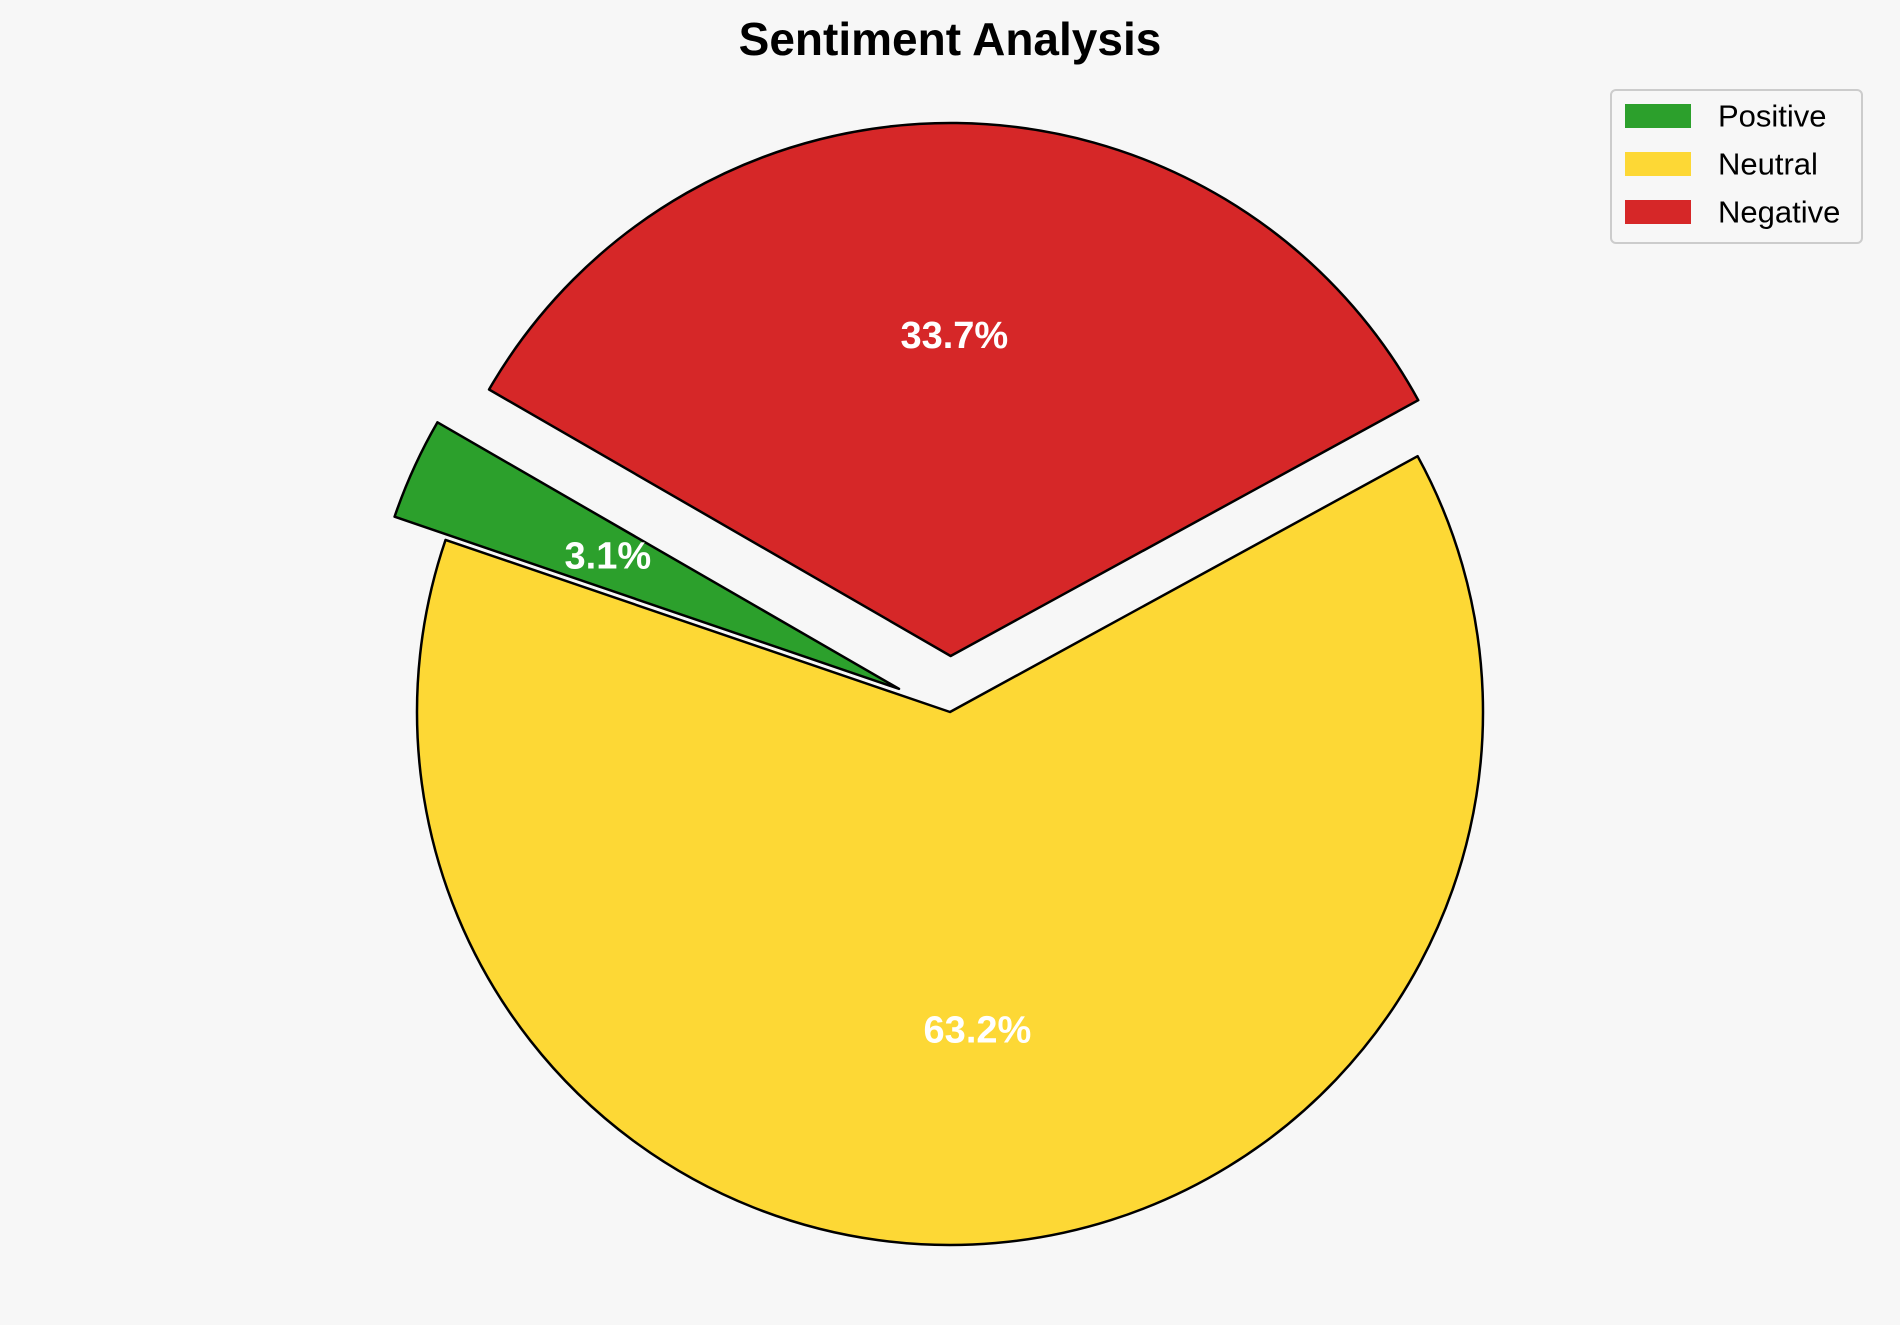  I want to click on slice-label-positive: 3.1%, so click(608, 557).